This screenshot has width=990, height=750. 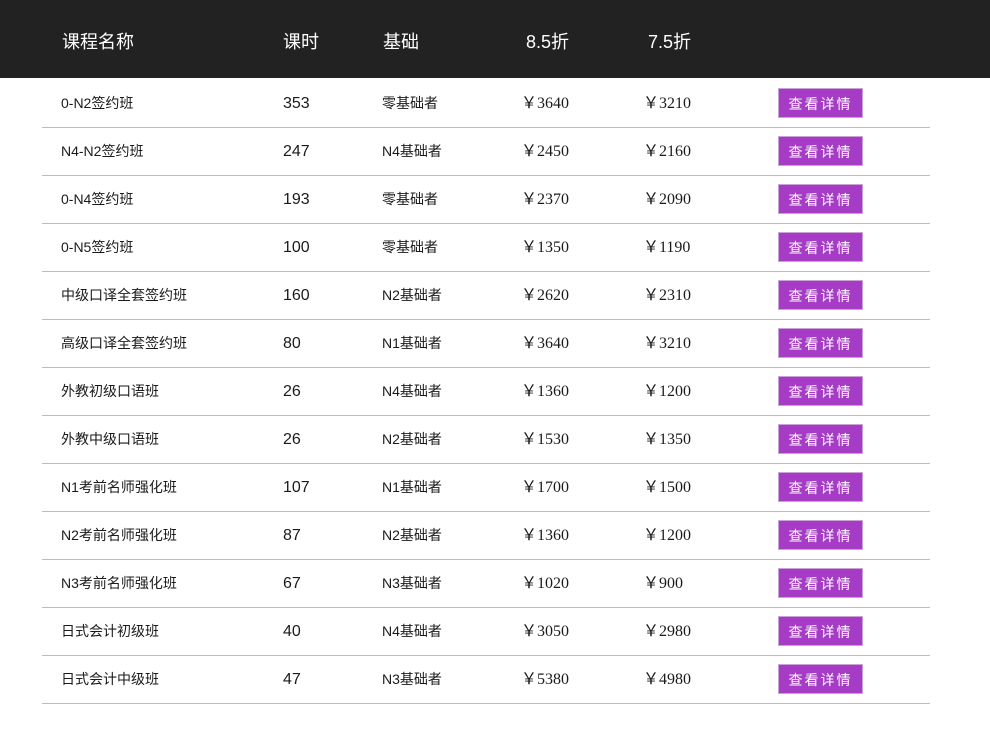 What do you see at coordinates (486, 344) in the screenshot?
I see `table-row: 高级口译全套签约班 80 N1基础者 ￥3640 ￥3210 查看详情` at bounding box center [486, 344].